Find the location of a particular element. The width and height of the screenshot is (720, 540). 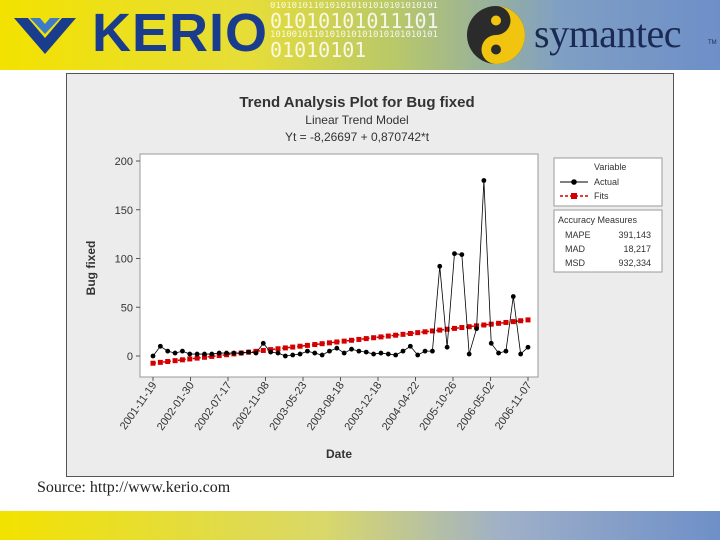

y-tick-label: 150 is located at coordinates (124, 211).